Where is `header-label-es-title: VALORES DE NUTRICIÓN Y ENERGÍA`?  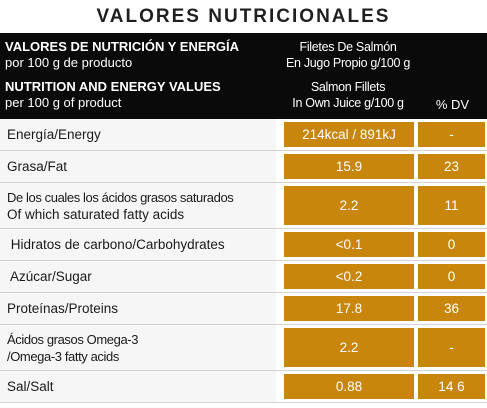
header-label-es-title: VALORES DE NUTRICIÓN Y ENERGÍA is located at coordinates (122, 46).